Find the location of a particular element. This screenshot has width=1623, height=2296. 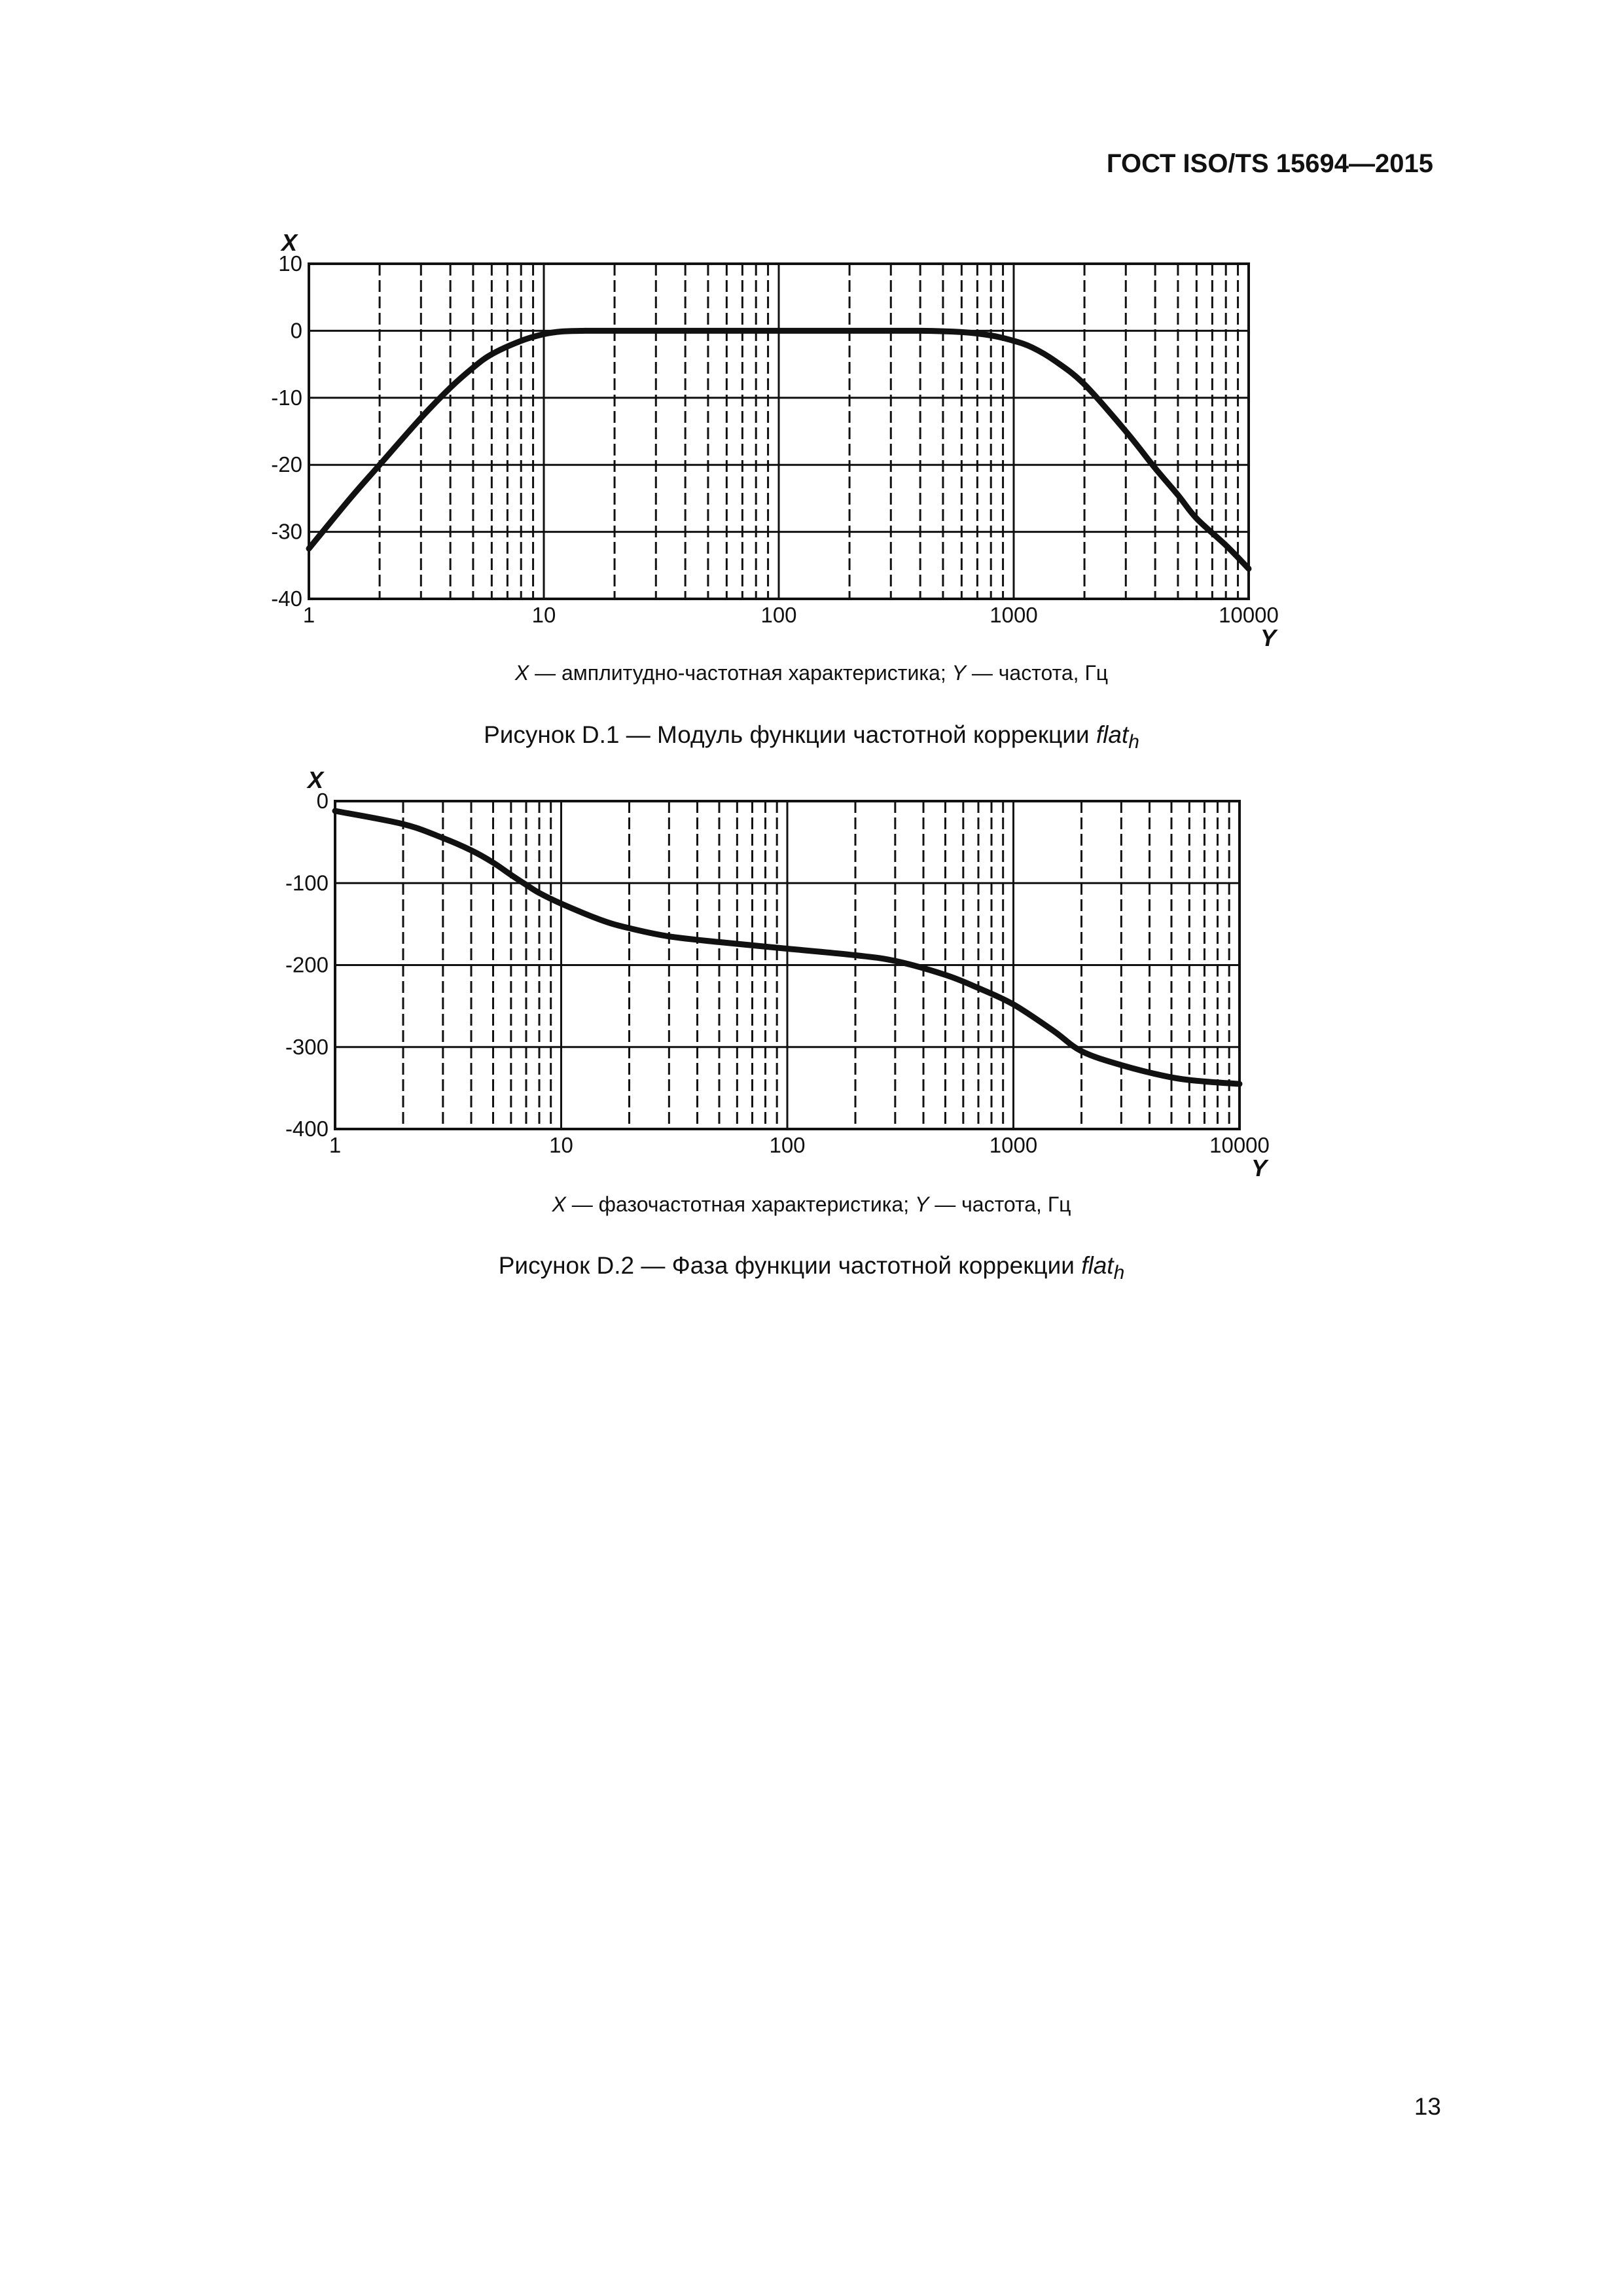

chart-2-plot-frame is located at coordinates (787, 965).